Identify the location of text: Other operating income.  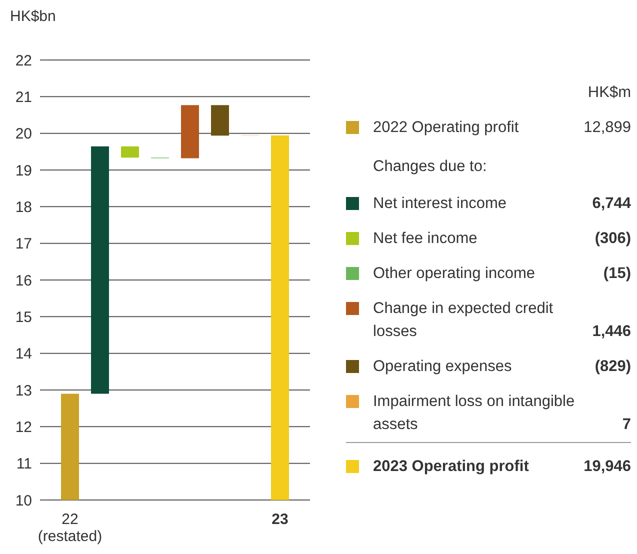
(454, 274).